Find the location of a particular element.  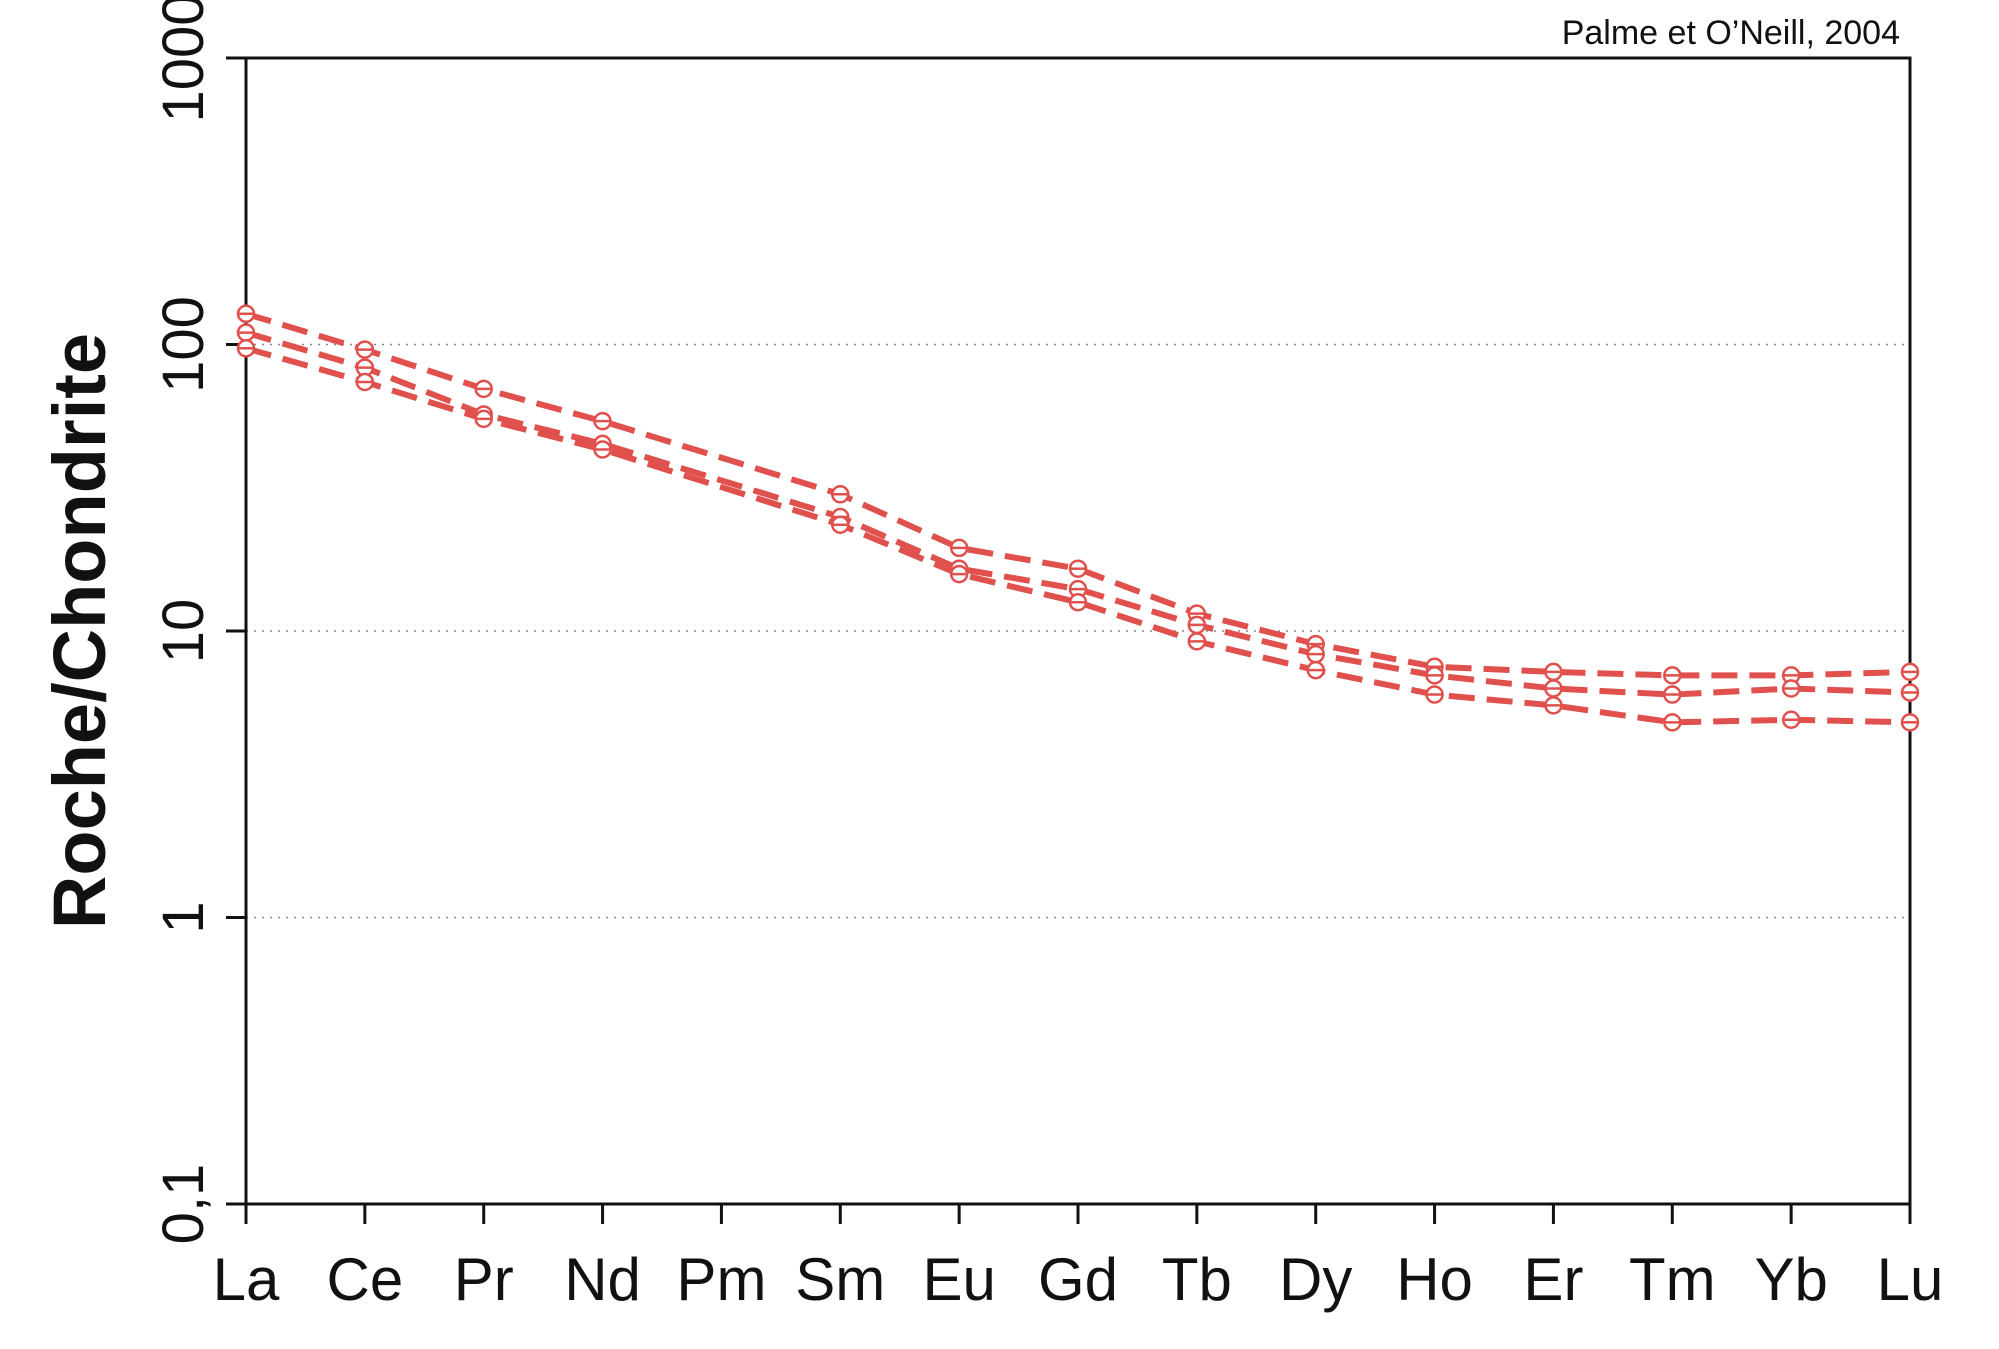

x-tick-label: Dy is located at coordinates (1315, 1279).